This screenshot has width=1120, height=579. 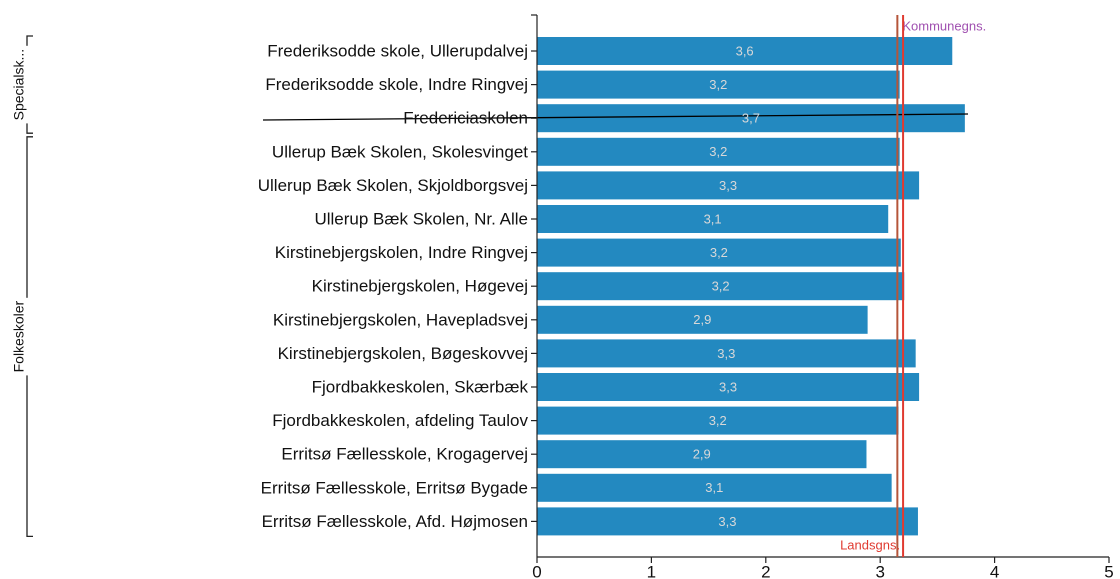 I want to click on value-label: 3,7, so click(x=751, y=118).